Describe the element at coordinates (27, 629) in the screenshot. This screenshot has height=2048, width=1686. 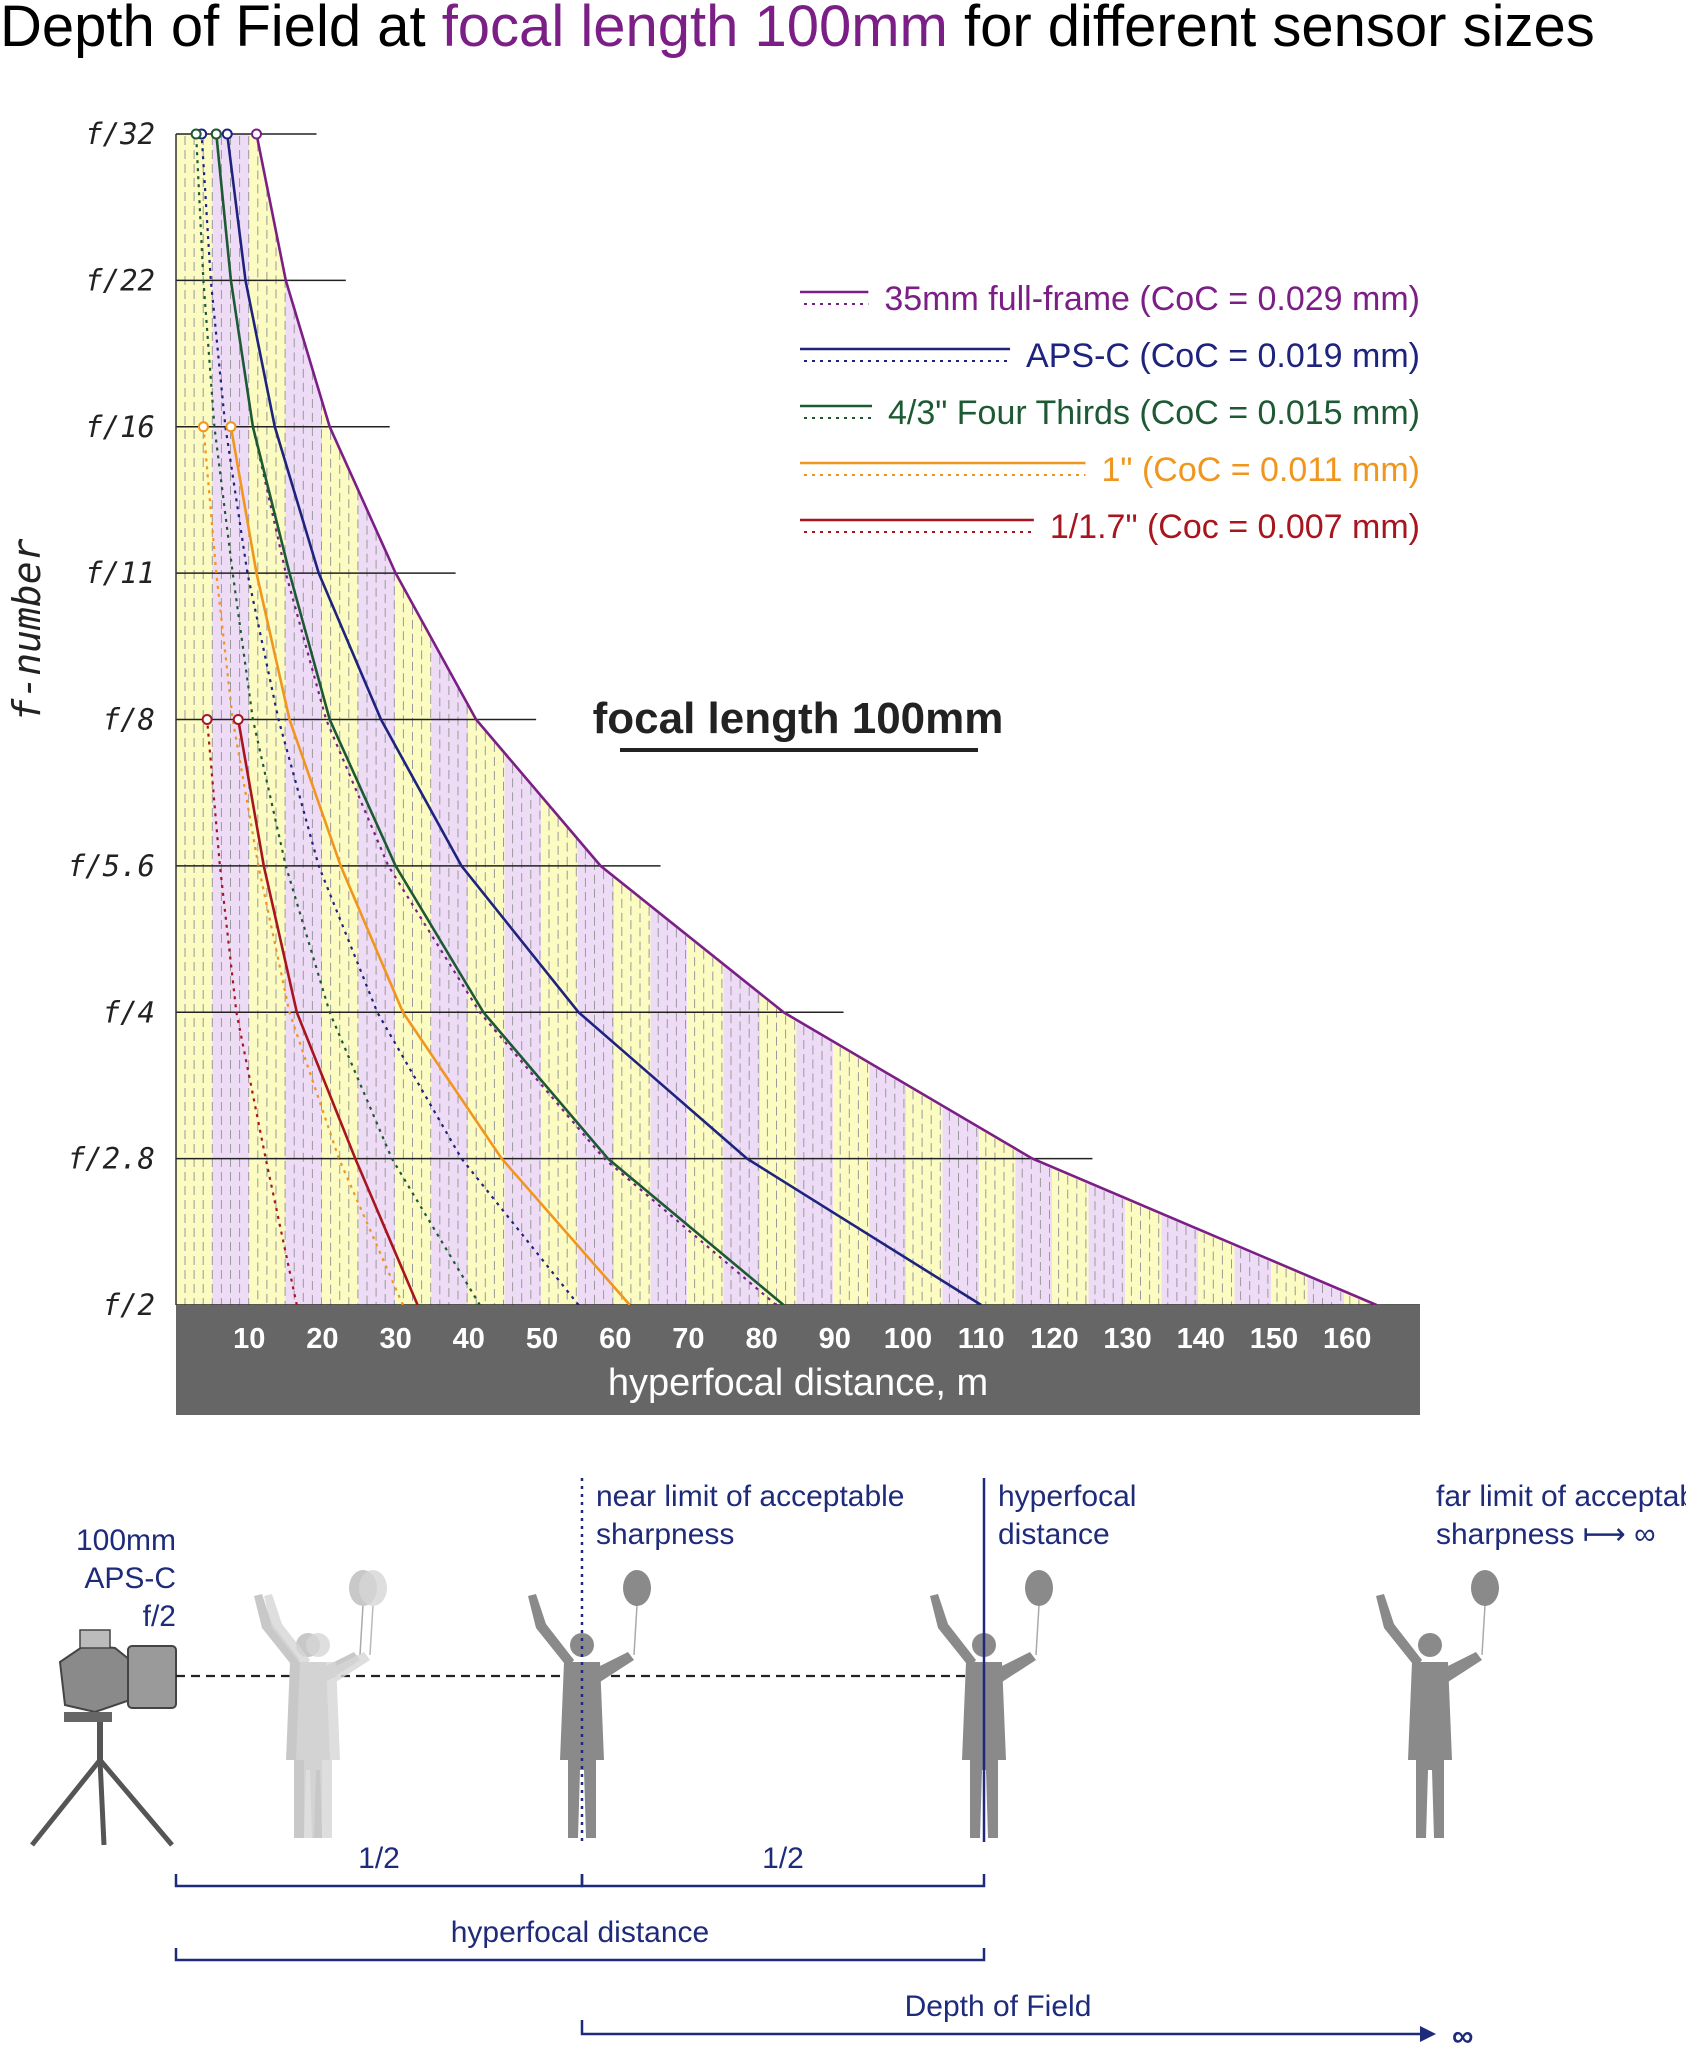
I see `y-axis-label: f-number` at that location.